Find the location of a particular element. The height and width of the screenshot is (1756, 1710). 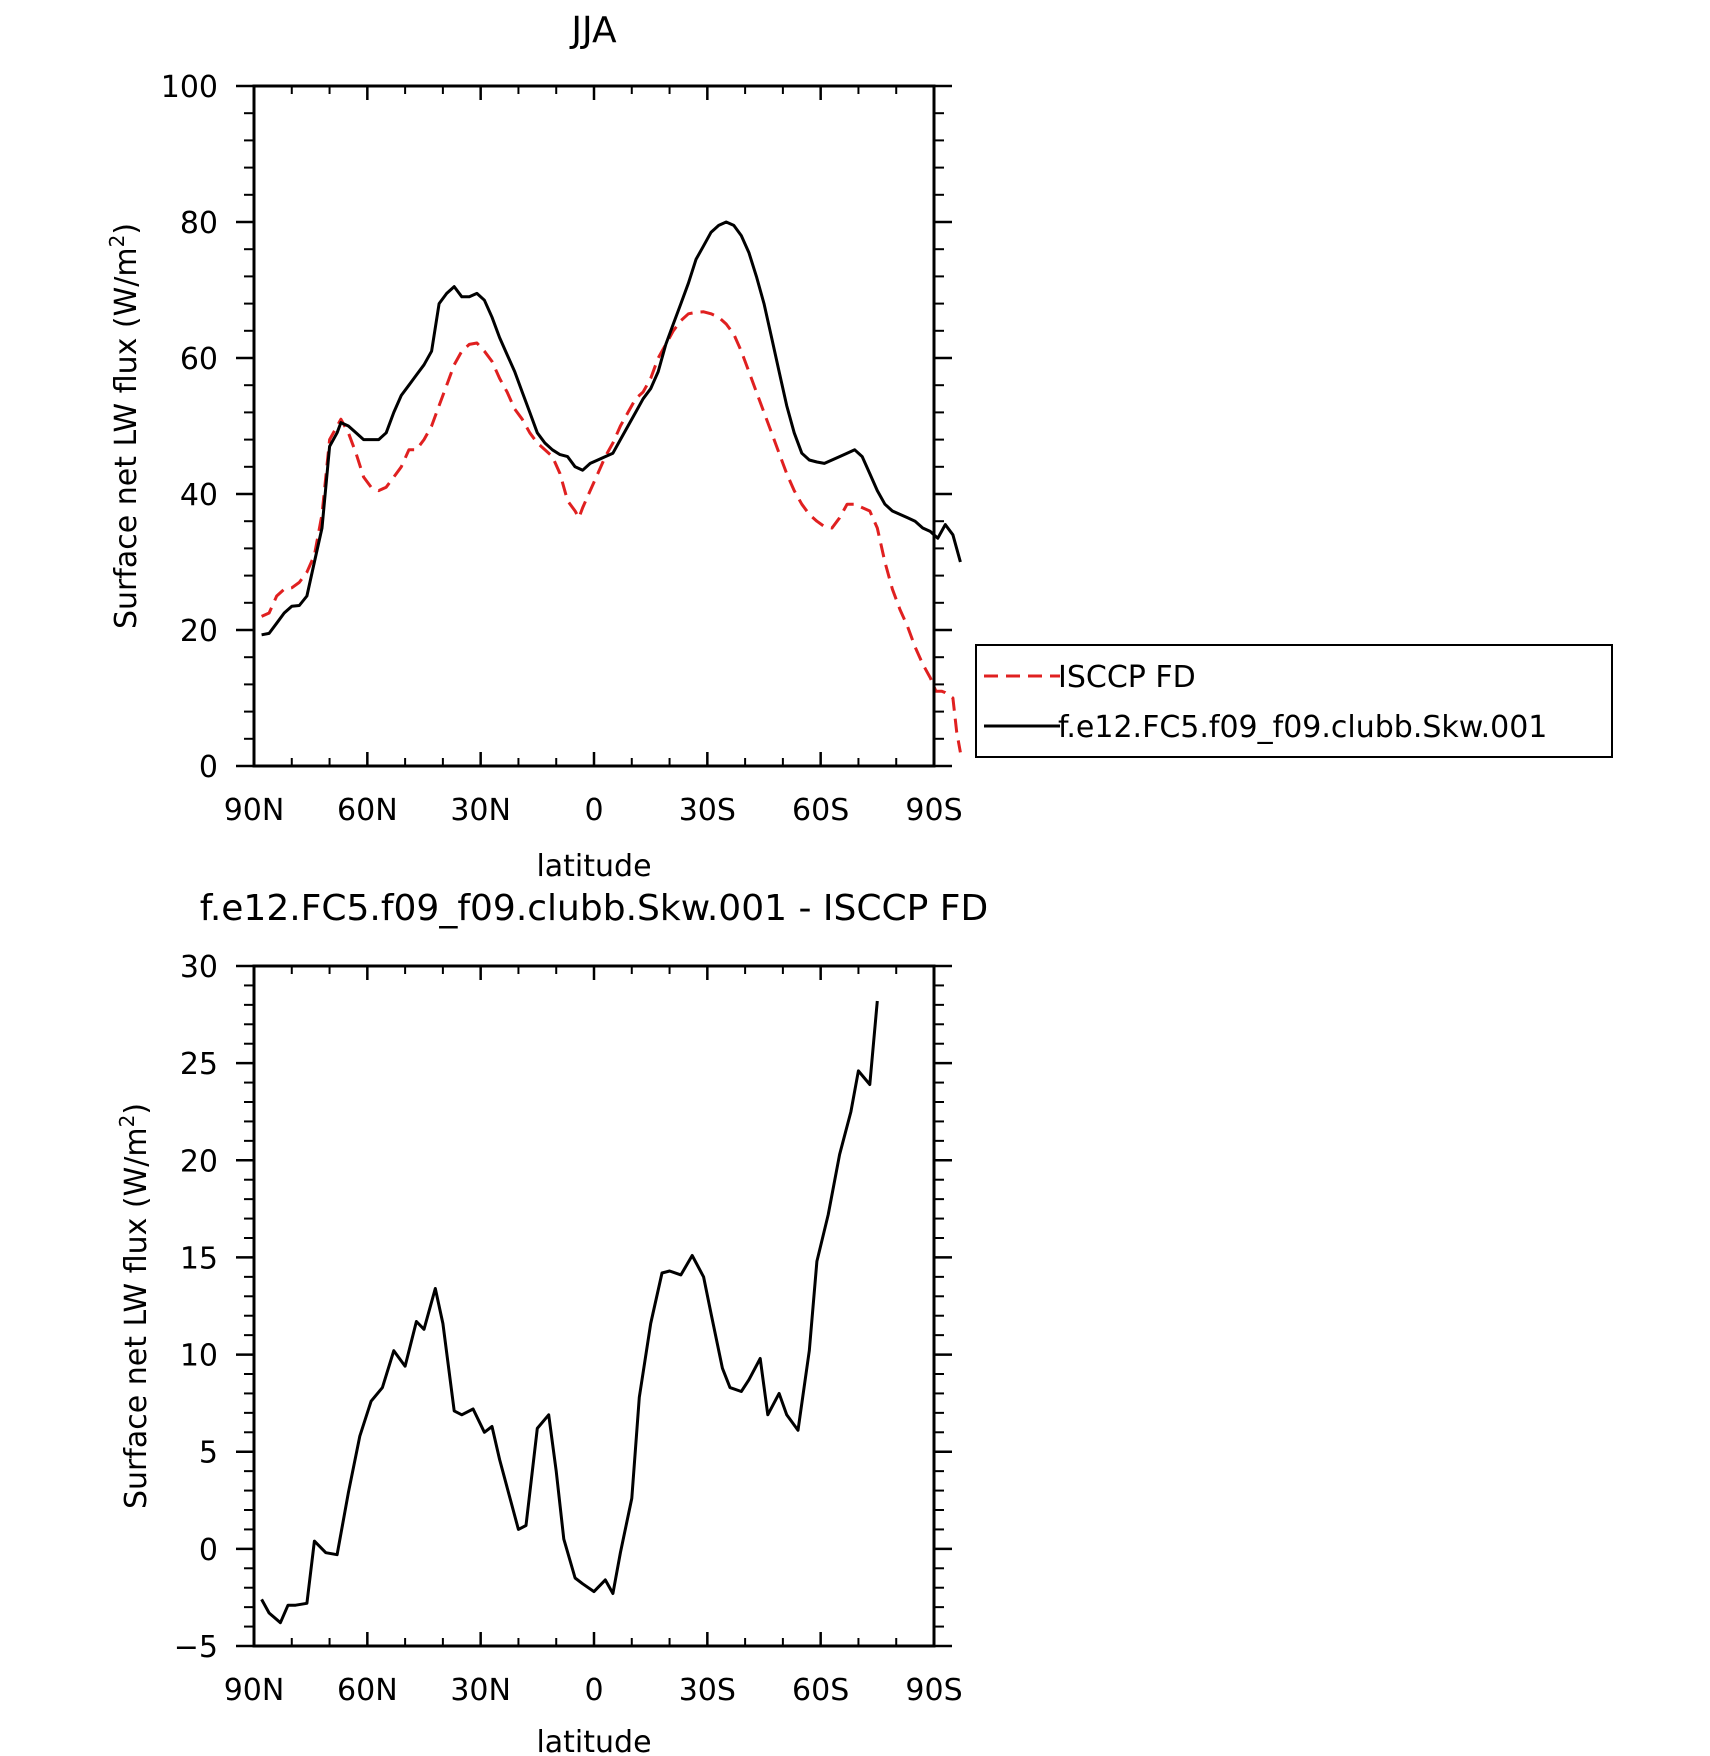

bottom-y-label-superscript: 2 is located at coordinates (127, 1121).